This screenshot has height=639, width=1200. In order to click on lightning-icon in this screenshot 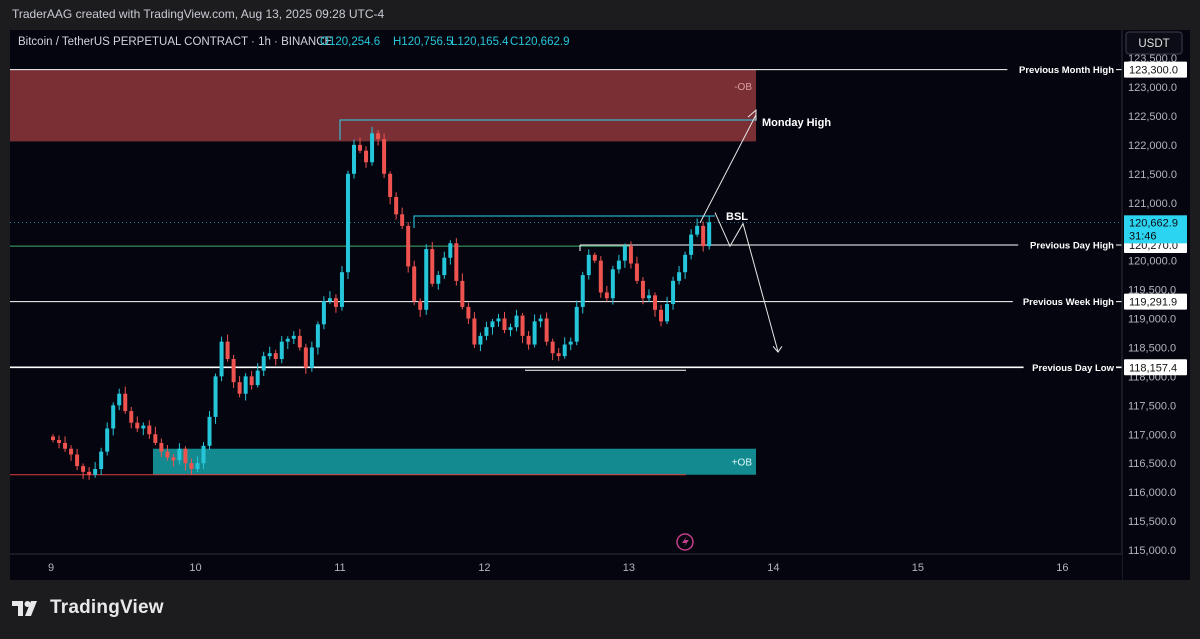, I will do `click(685, 542)`.